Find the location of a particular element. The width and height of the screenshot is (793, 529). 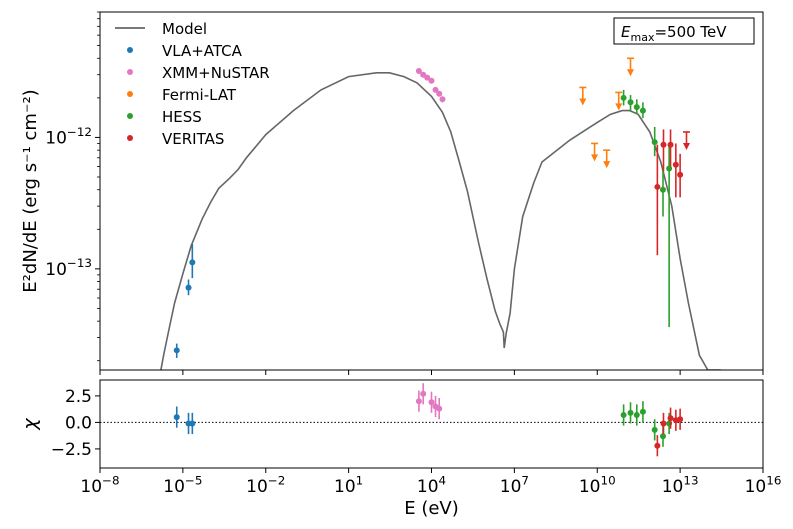

legend-label-model: Model is located at coordinates (184, 29).